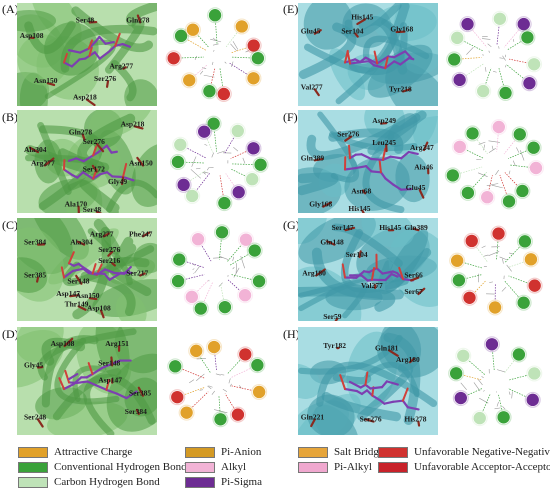 The image size is (550, 492). Describe the element at coordinates (353, 467) in the screenshot. I see `legend-label: Pi-Alkyl` at that location.